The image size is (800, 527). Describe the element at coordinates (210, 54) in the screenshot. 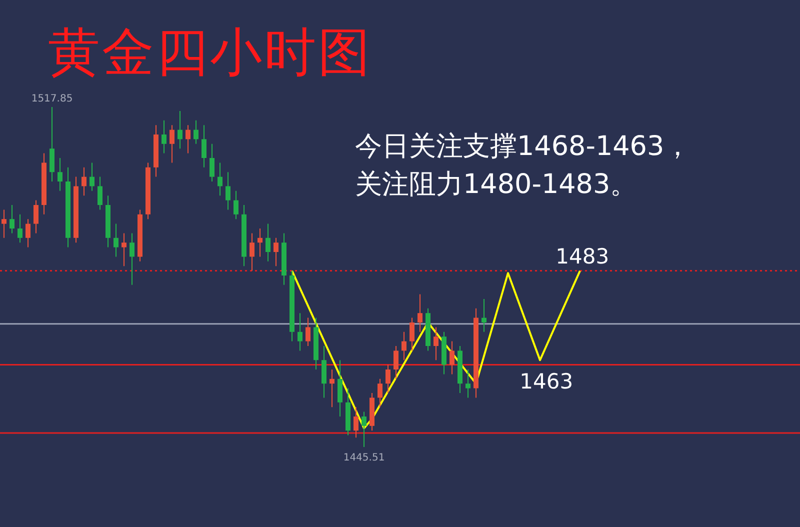

I see `chart-title: 黄金四小时图` at that location.